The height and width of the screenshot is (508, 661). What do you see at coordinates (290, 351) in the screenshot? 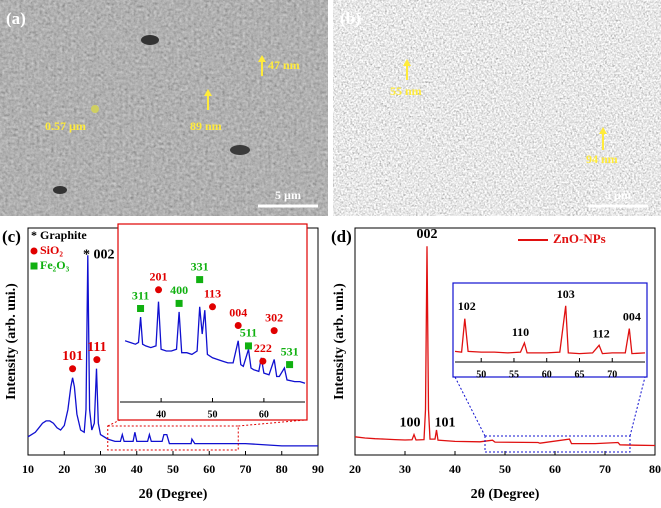
I see `peak-label: 531` at bounding box center [290, 351].